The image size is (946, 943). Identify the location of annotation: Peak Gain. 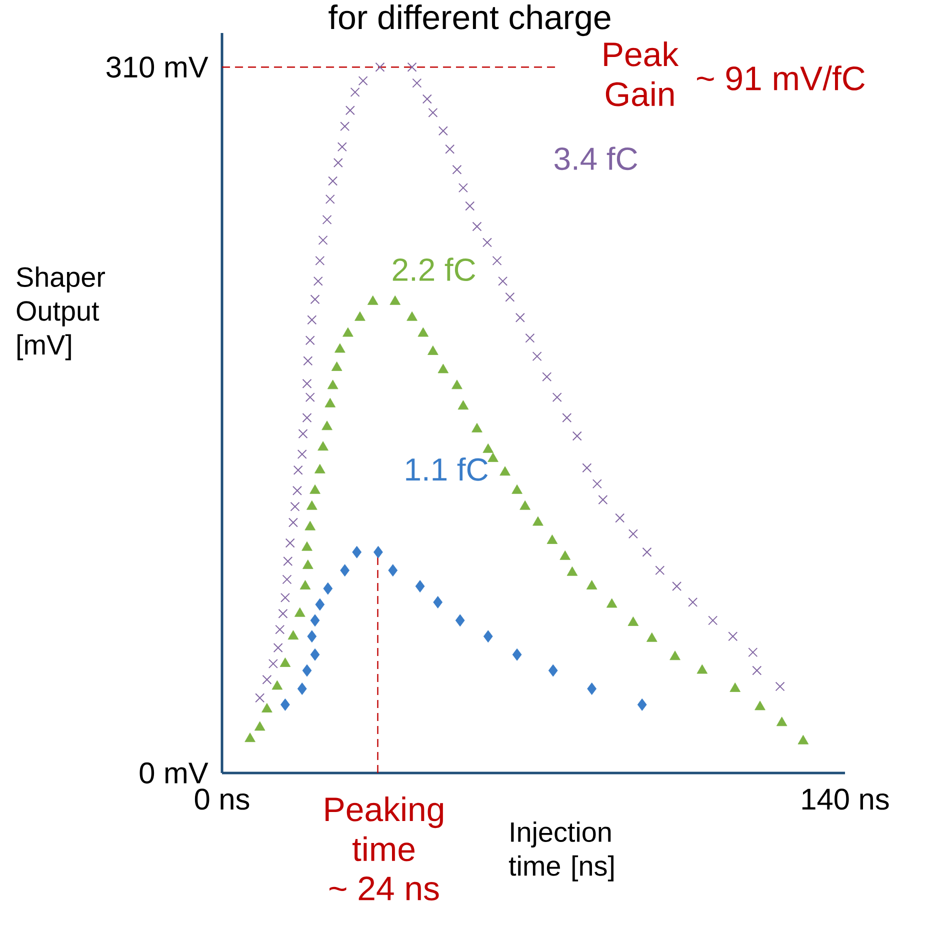
(641, 74).